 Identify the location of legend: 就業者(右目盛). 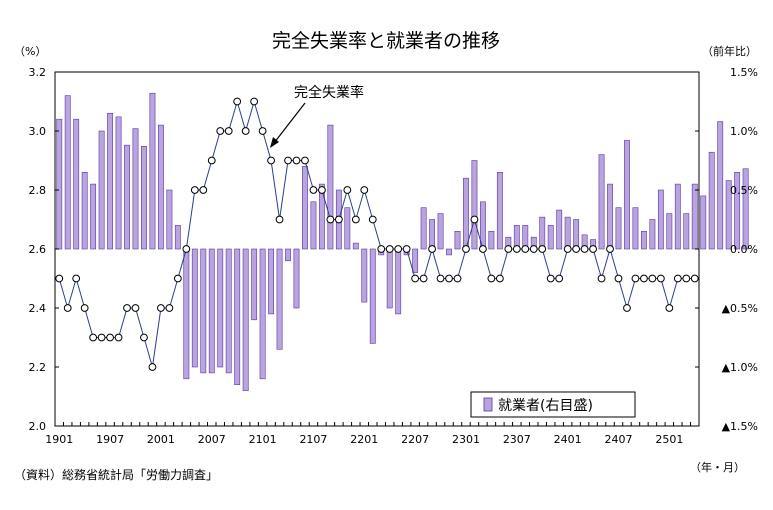
(553, 404).